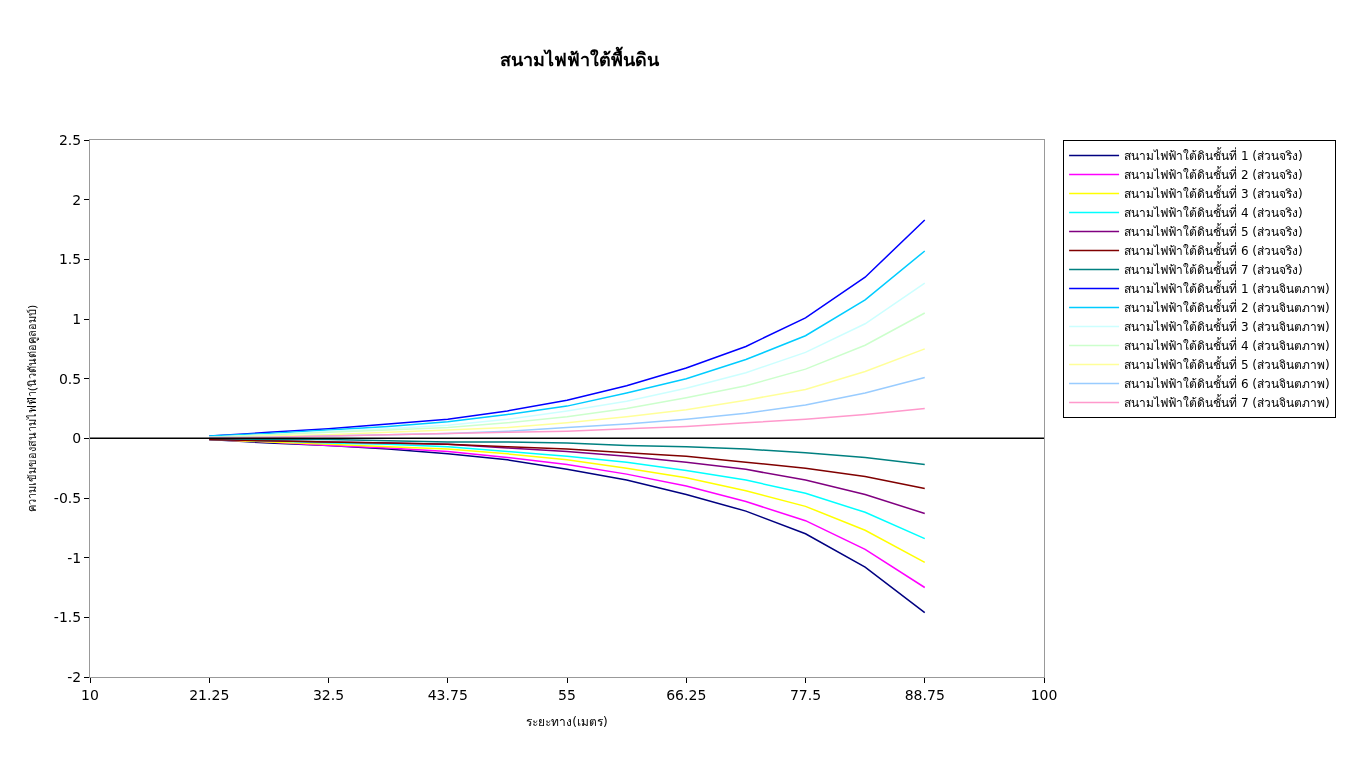 The height and width of the screenshot is (767, 1348). Describe the element at coordinates (1227, 383) in the screenshot. I see `legend-label: สนามไฟฟ้าใต้ดินชั้นที่ 6 (ส่วนจินตภาพ)` at that location.